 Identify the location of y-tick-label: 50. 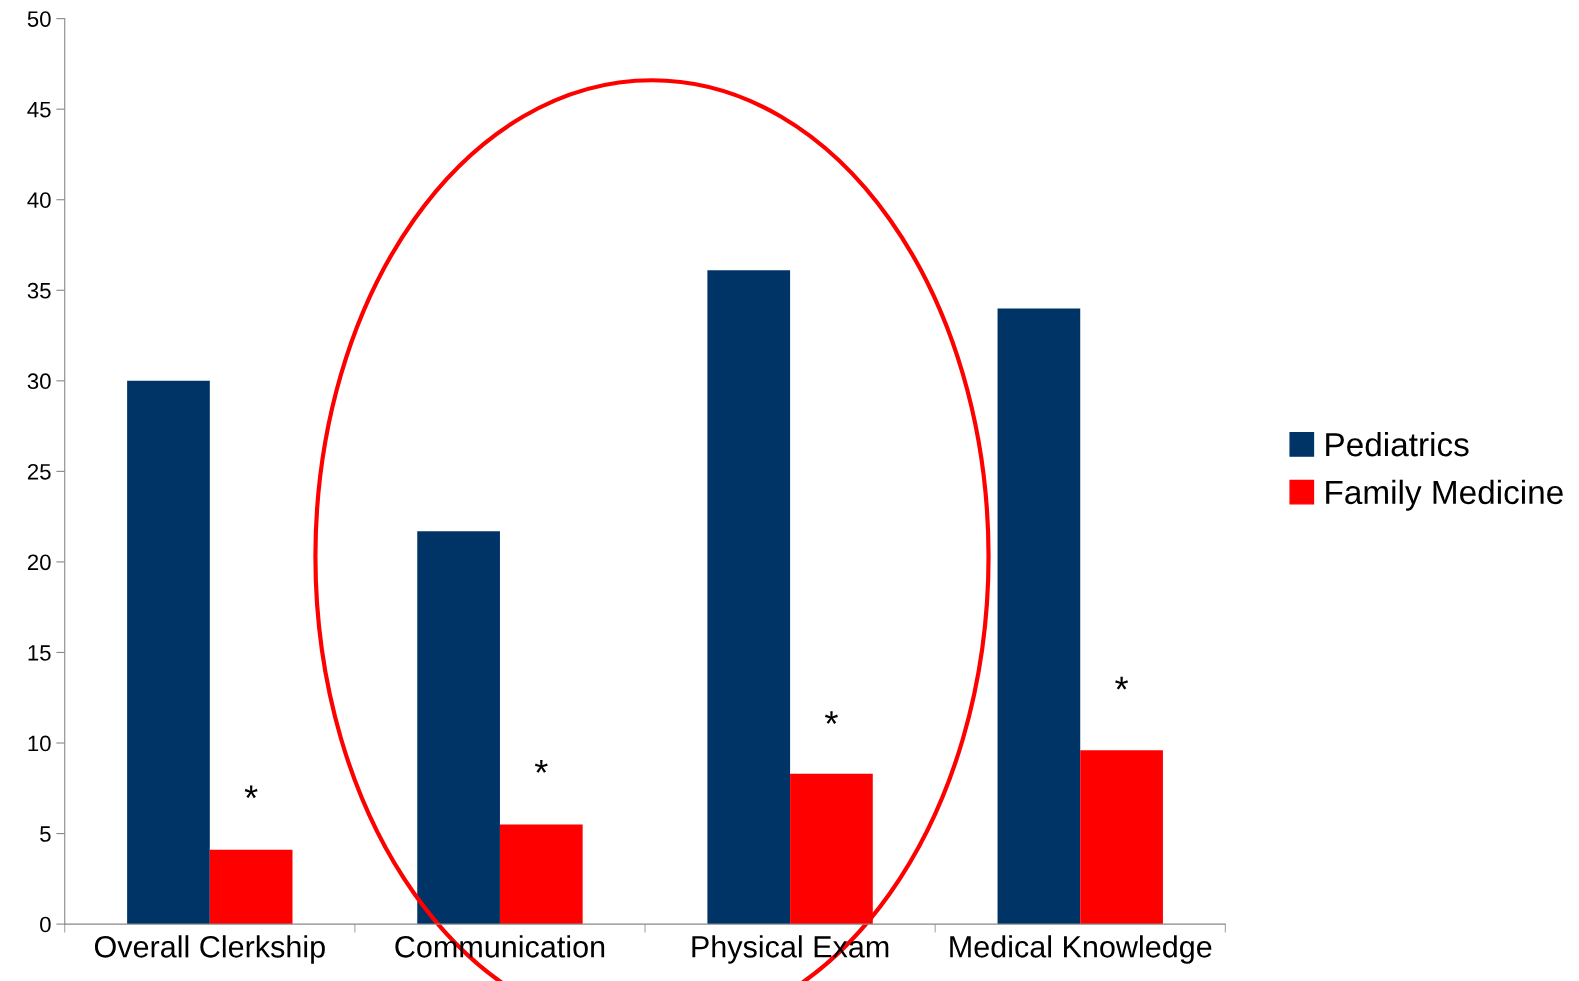
(39, 19).